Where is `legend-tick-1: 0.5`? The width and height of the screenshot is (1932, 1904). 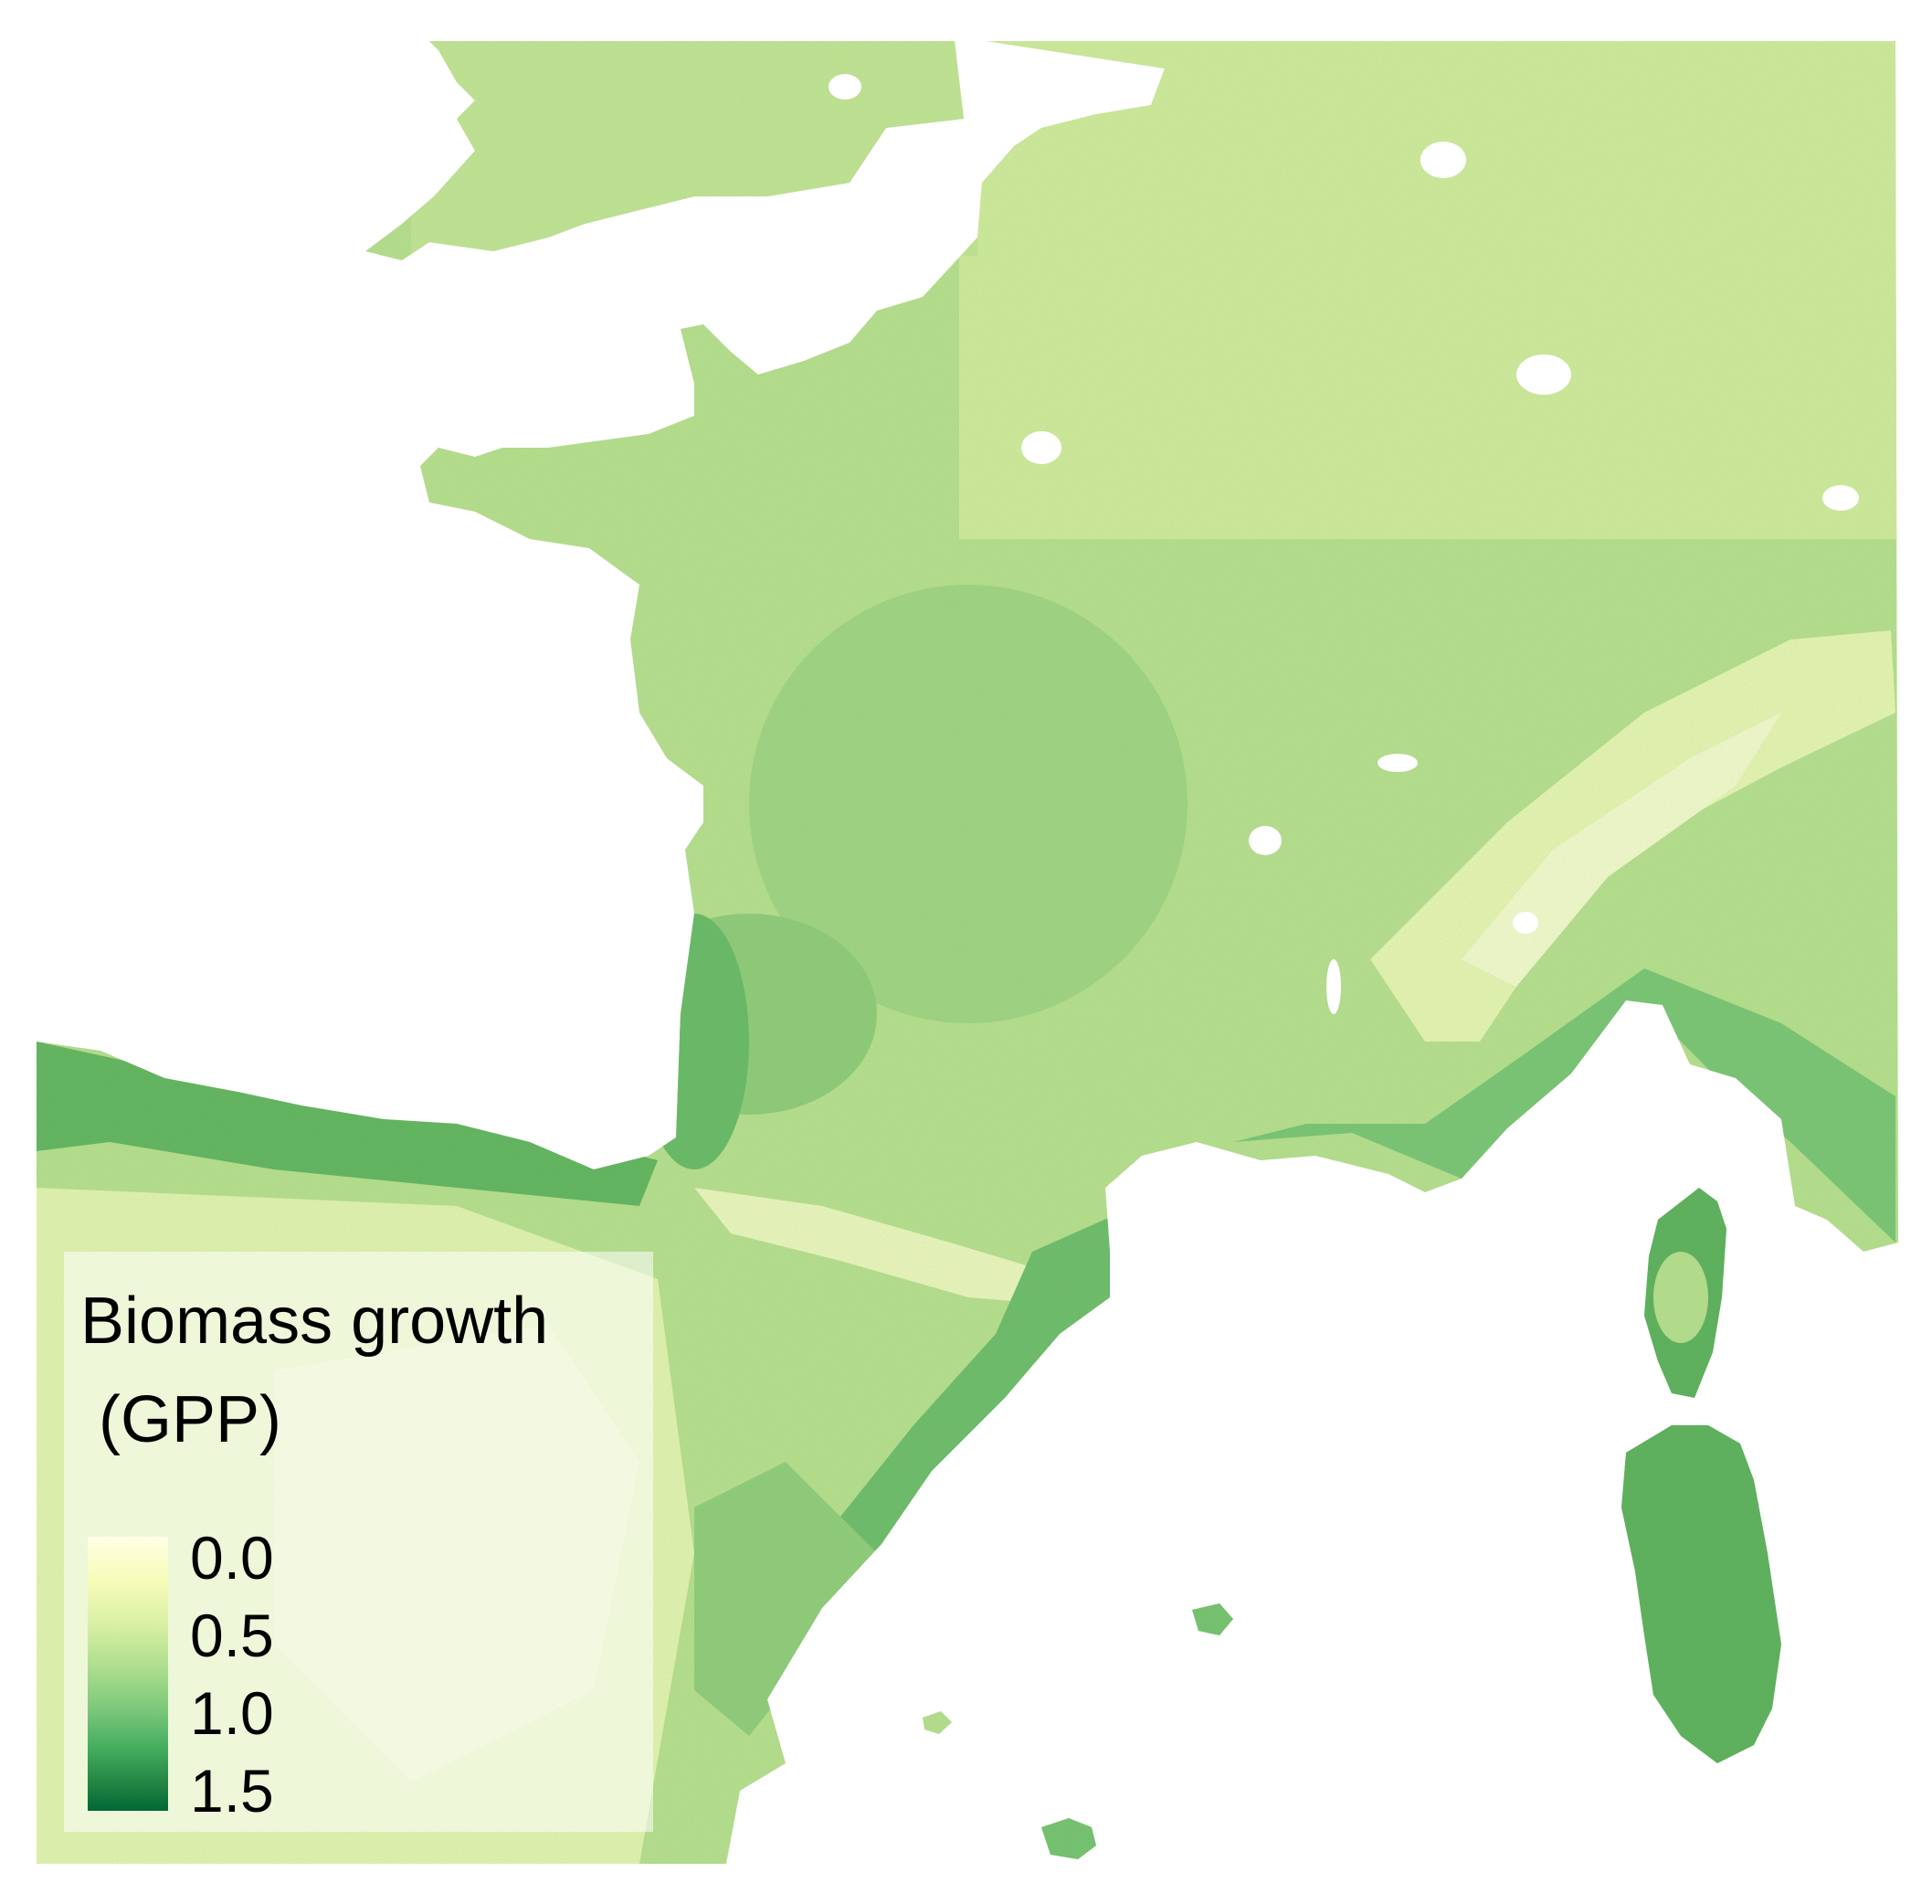 legend-tick-1: 0.5 is located at coordinates (232, 1636).